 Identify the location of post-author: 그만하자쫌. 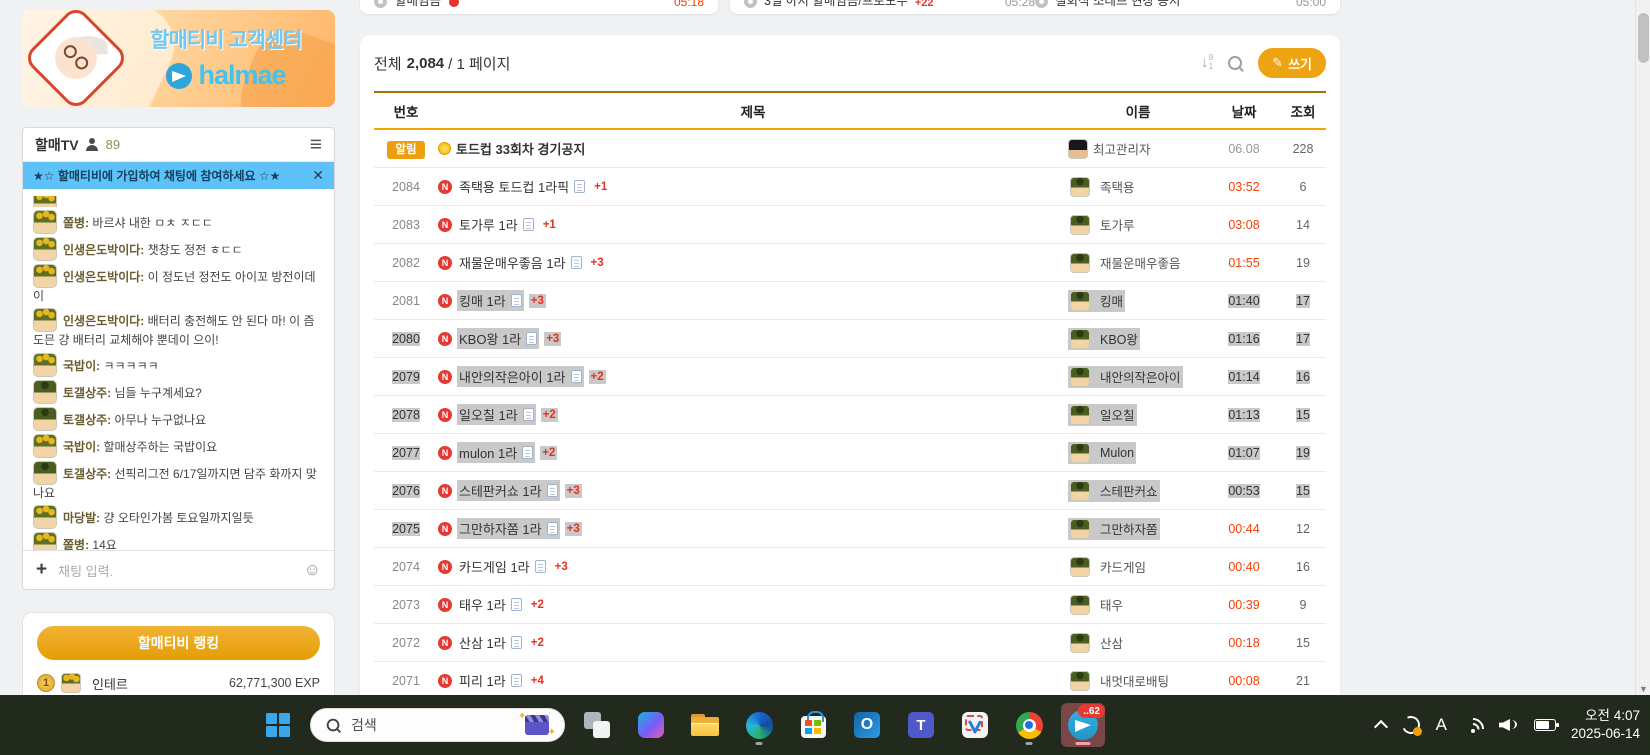
(1129, 530).